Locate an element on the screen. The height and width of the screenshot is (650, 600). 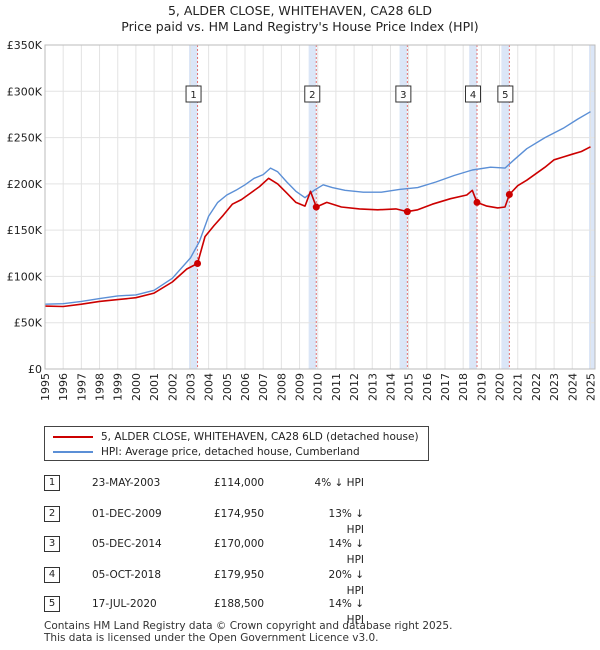
x-tick-label: 2013 is located at coordinates (372, 387).